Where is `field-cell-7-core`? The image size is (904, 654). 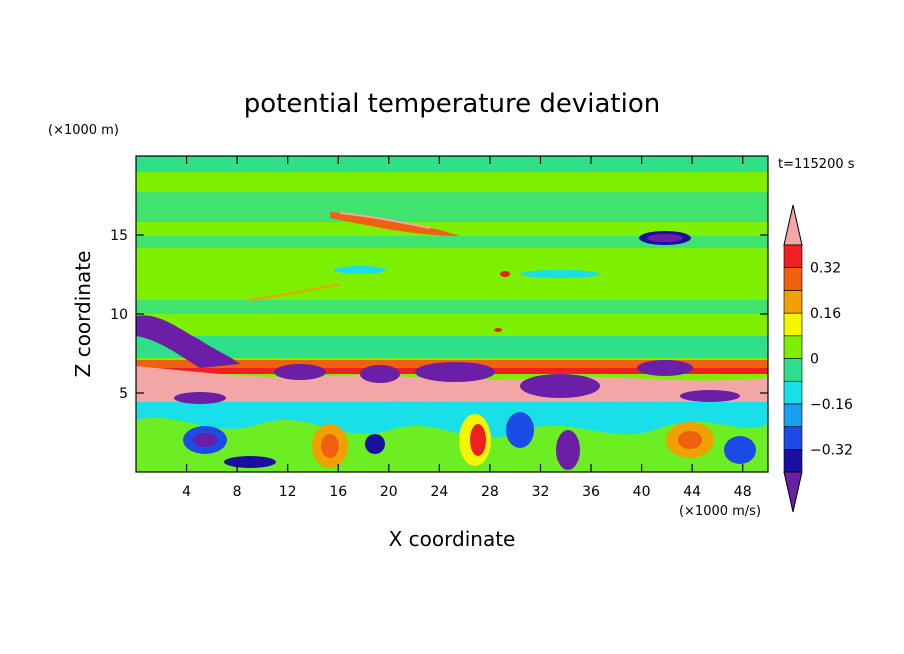
field-cell-7-core is located at coordinates (690, 440).